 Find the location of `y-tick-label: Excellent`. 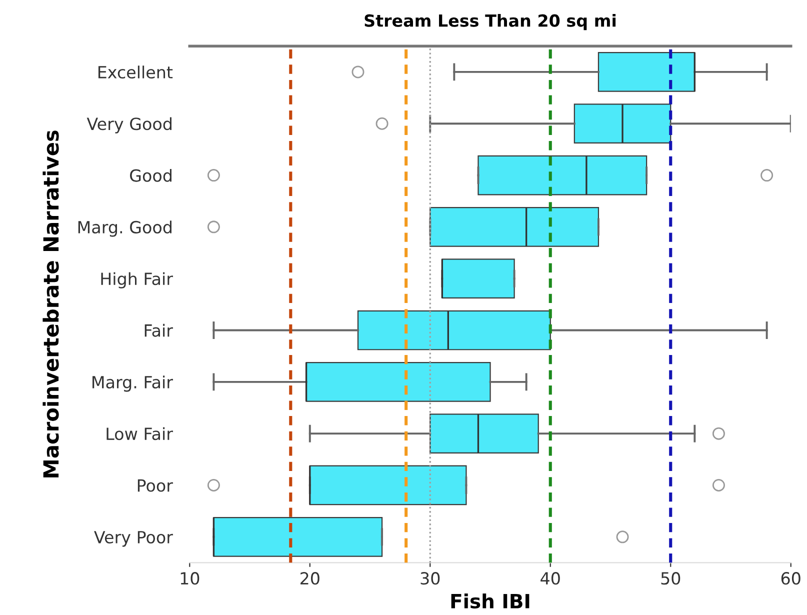

y-tick-label: Excellent is located at coordinates (135, 72).